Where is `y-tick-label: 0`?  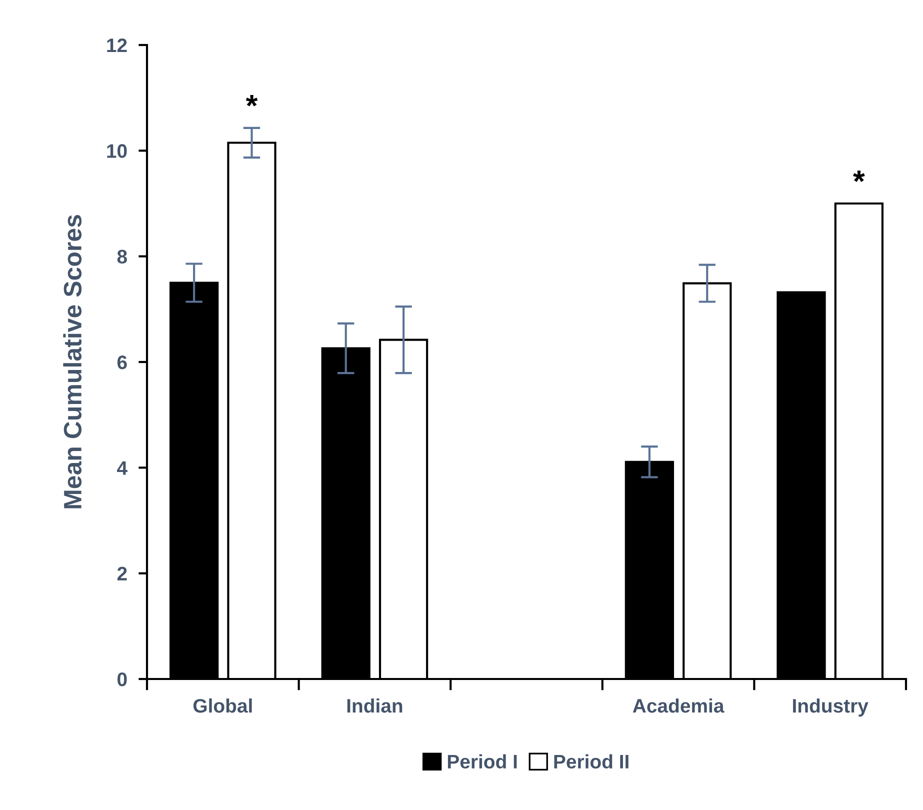
y-tick-label: 0 is located at coordinates (122, 679).